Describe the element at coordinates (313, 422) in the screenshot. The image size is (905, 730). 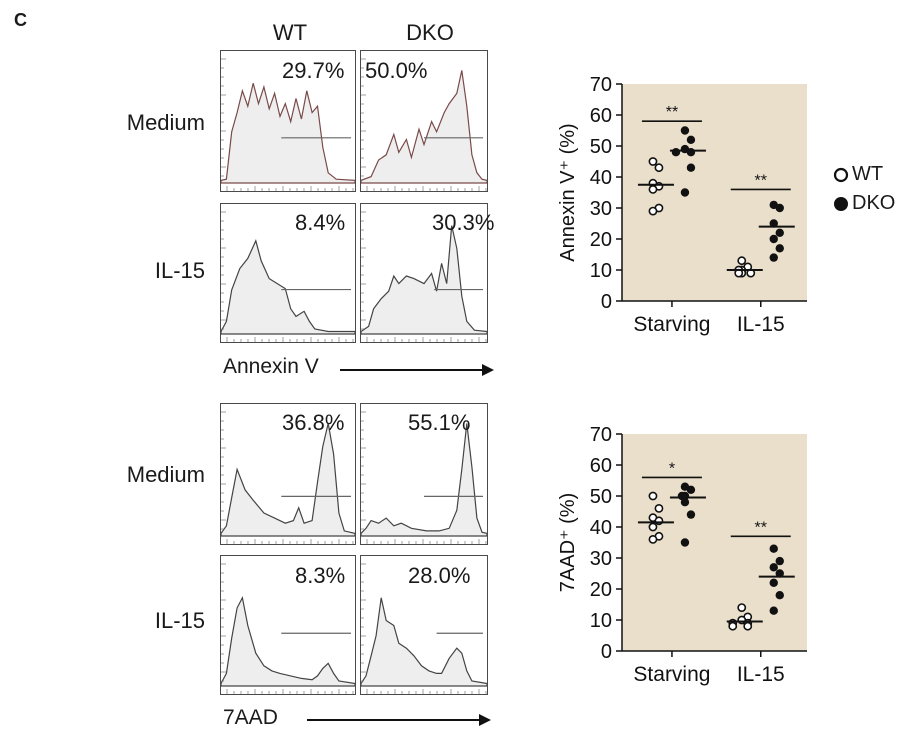
I see `percentage-label: 36.8%` at that location.